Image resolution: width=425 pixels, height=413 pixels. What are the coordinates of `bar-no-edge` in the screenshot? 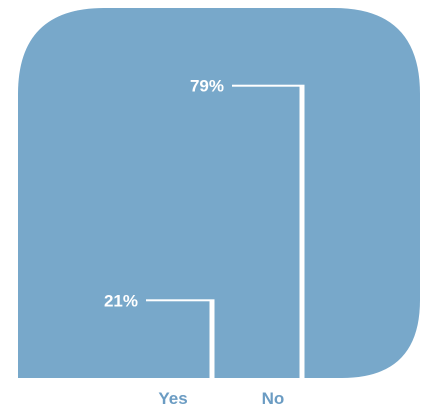 It's located at (302, 231).